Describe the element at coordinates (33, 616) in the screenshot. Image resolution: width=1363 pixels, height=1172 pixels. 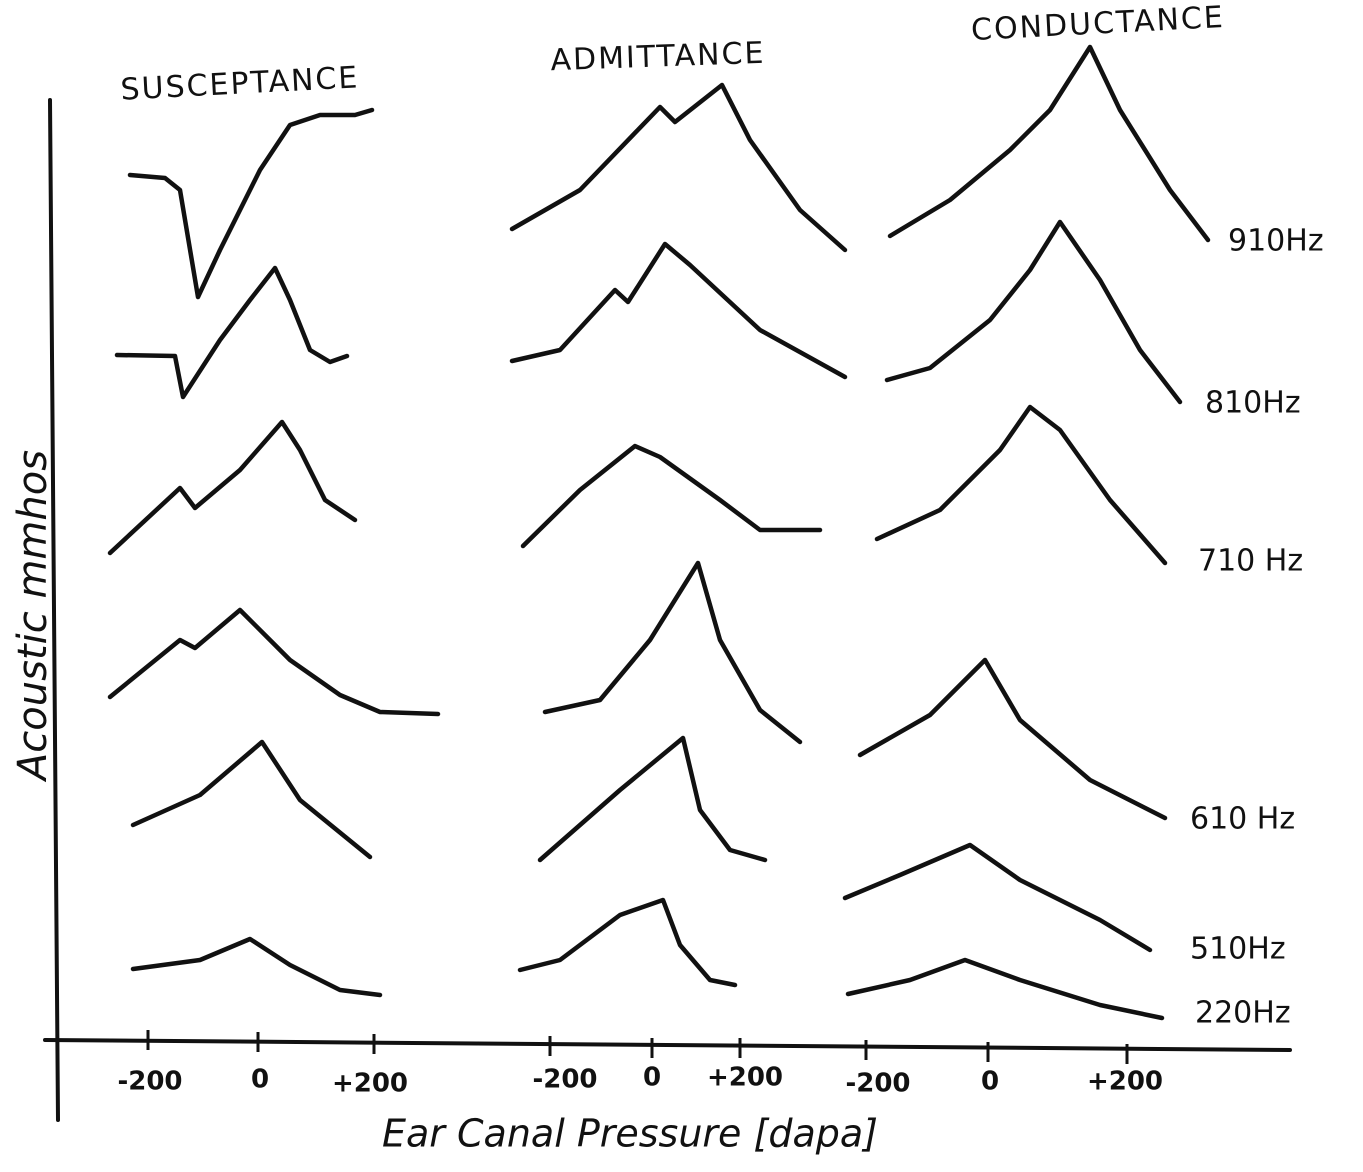
I see `y-axis-label: Acoustic mmhos` at that location.